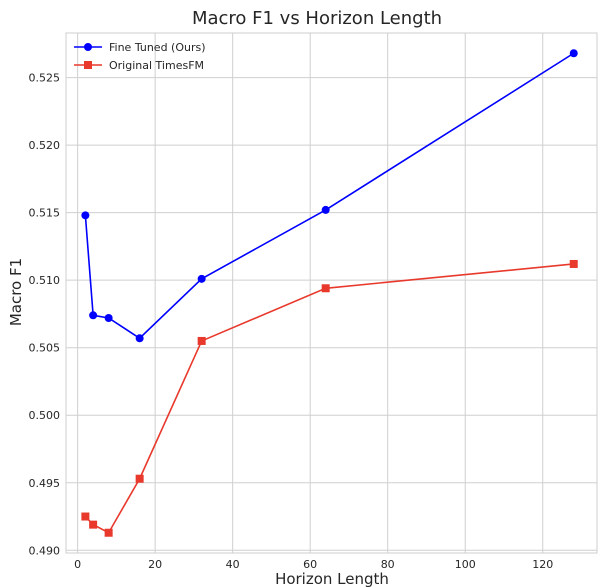 This screenshot has height=588, width=603. I want to click on y-tick-label: 0.505, so click(45, 348).